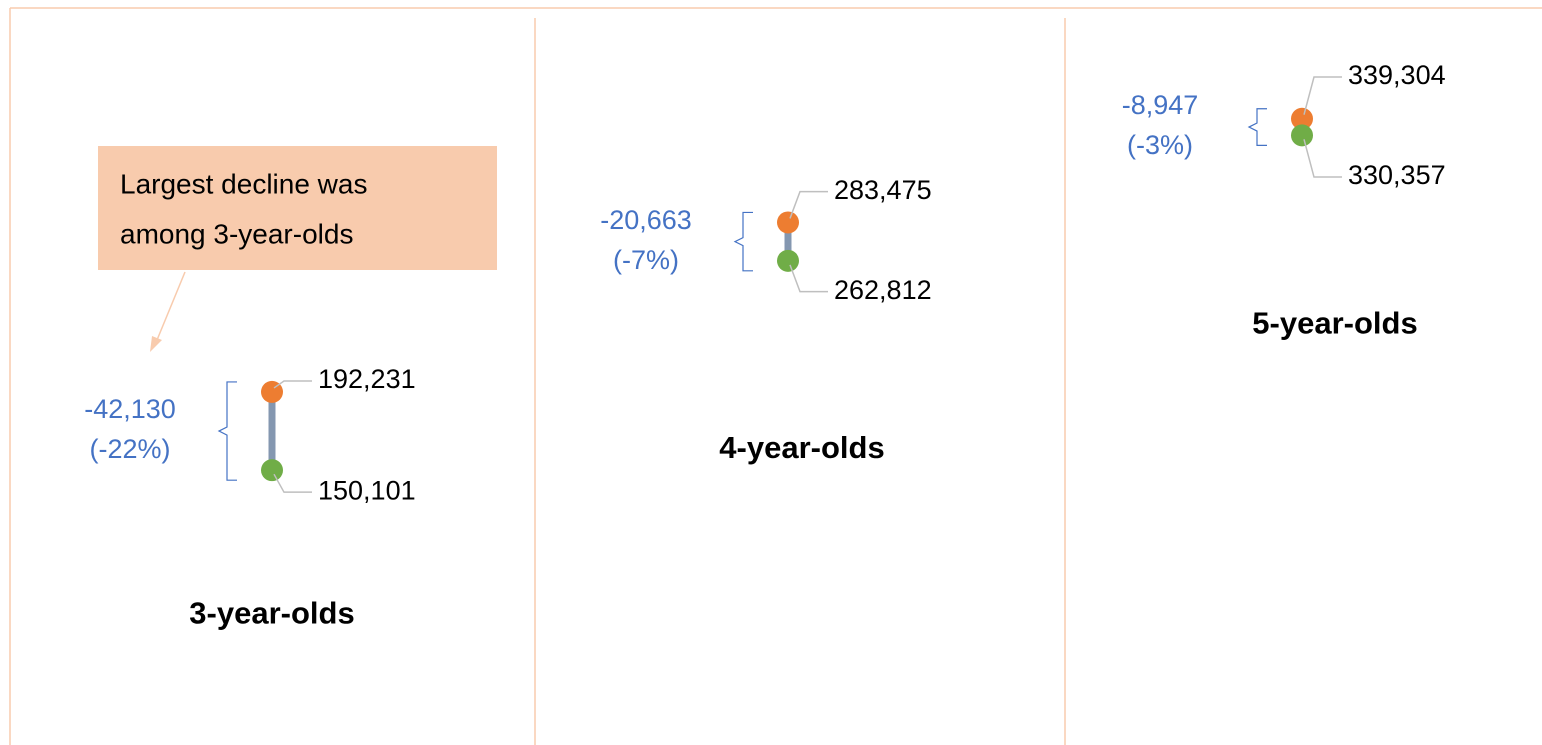 This screenshot has height=745, width=1542. I want to click on change-percent-label: (-22%), so click(129, 449).